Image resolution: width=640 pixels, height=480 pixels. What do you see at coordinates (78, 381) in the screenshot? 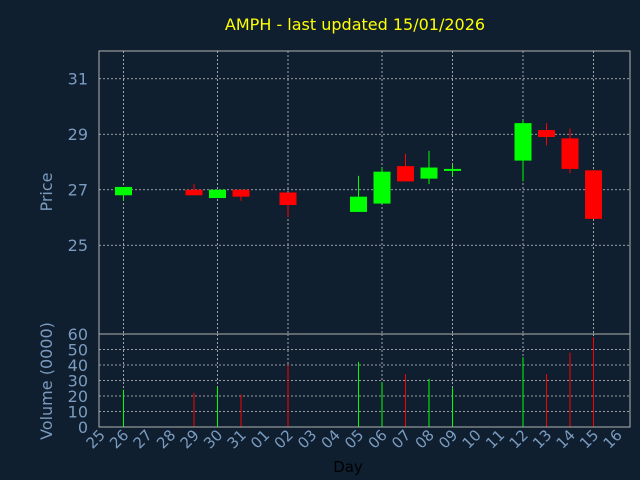
I see `volume-y-tick: 30` at bounding box center [78, 381].